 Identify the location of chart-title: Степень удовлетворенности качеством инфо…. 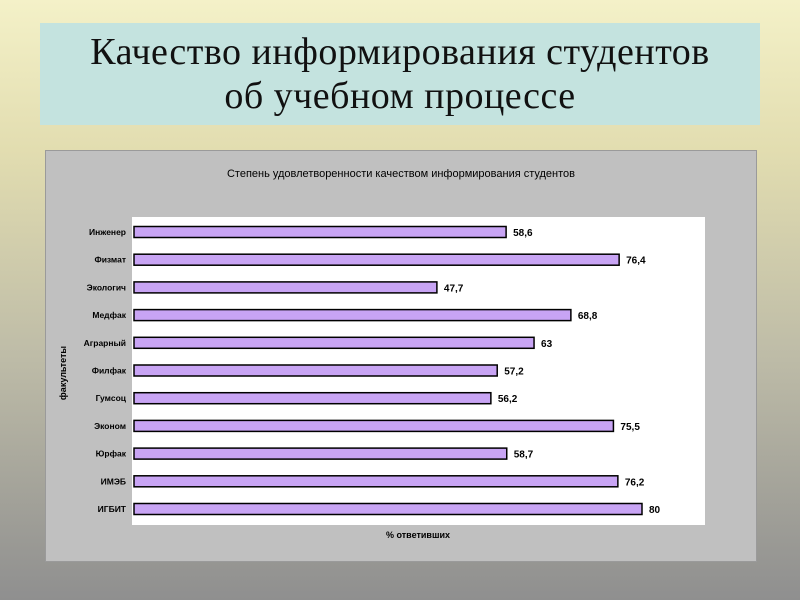
(401, 174).